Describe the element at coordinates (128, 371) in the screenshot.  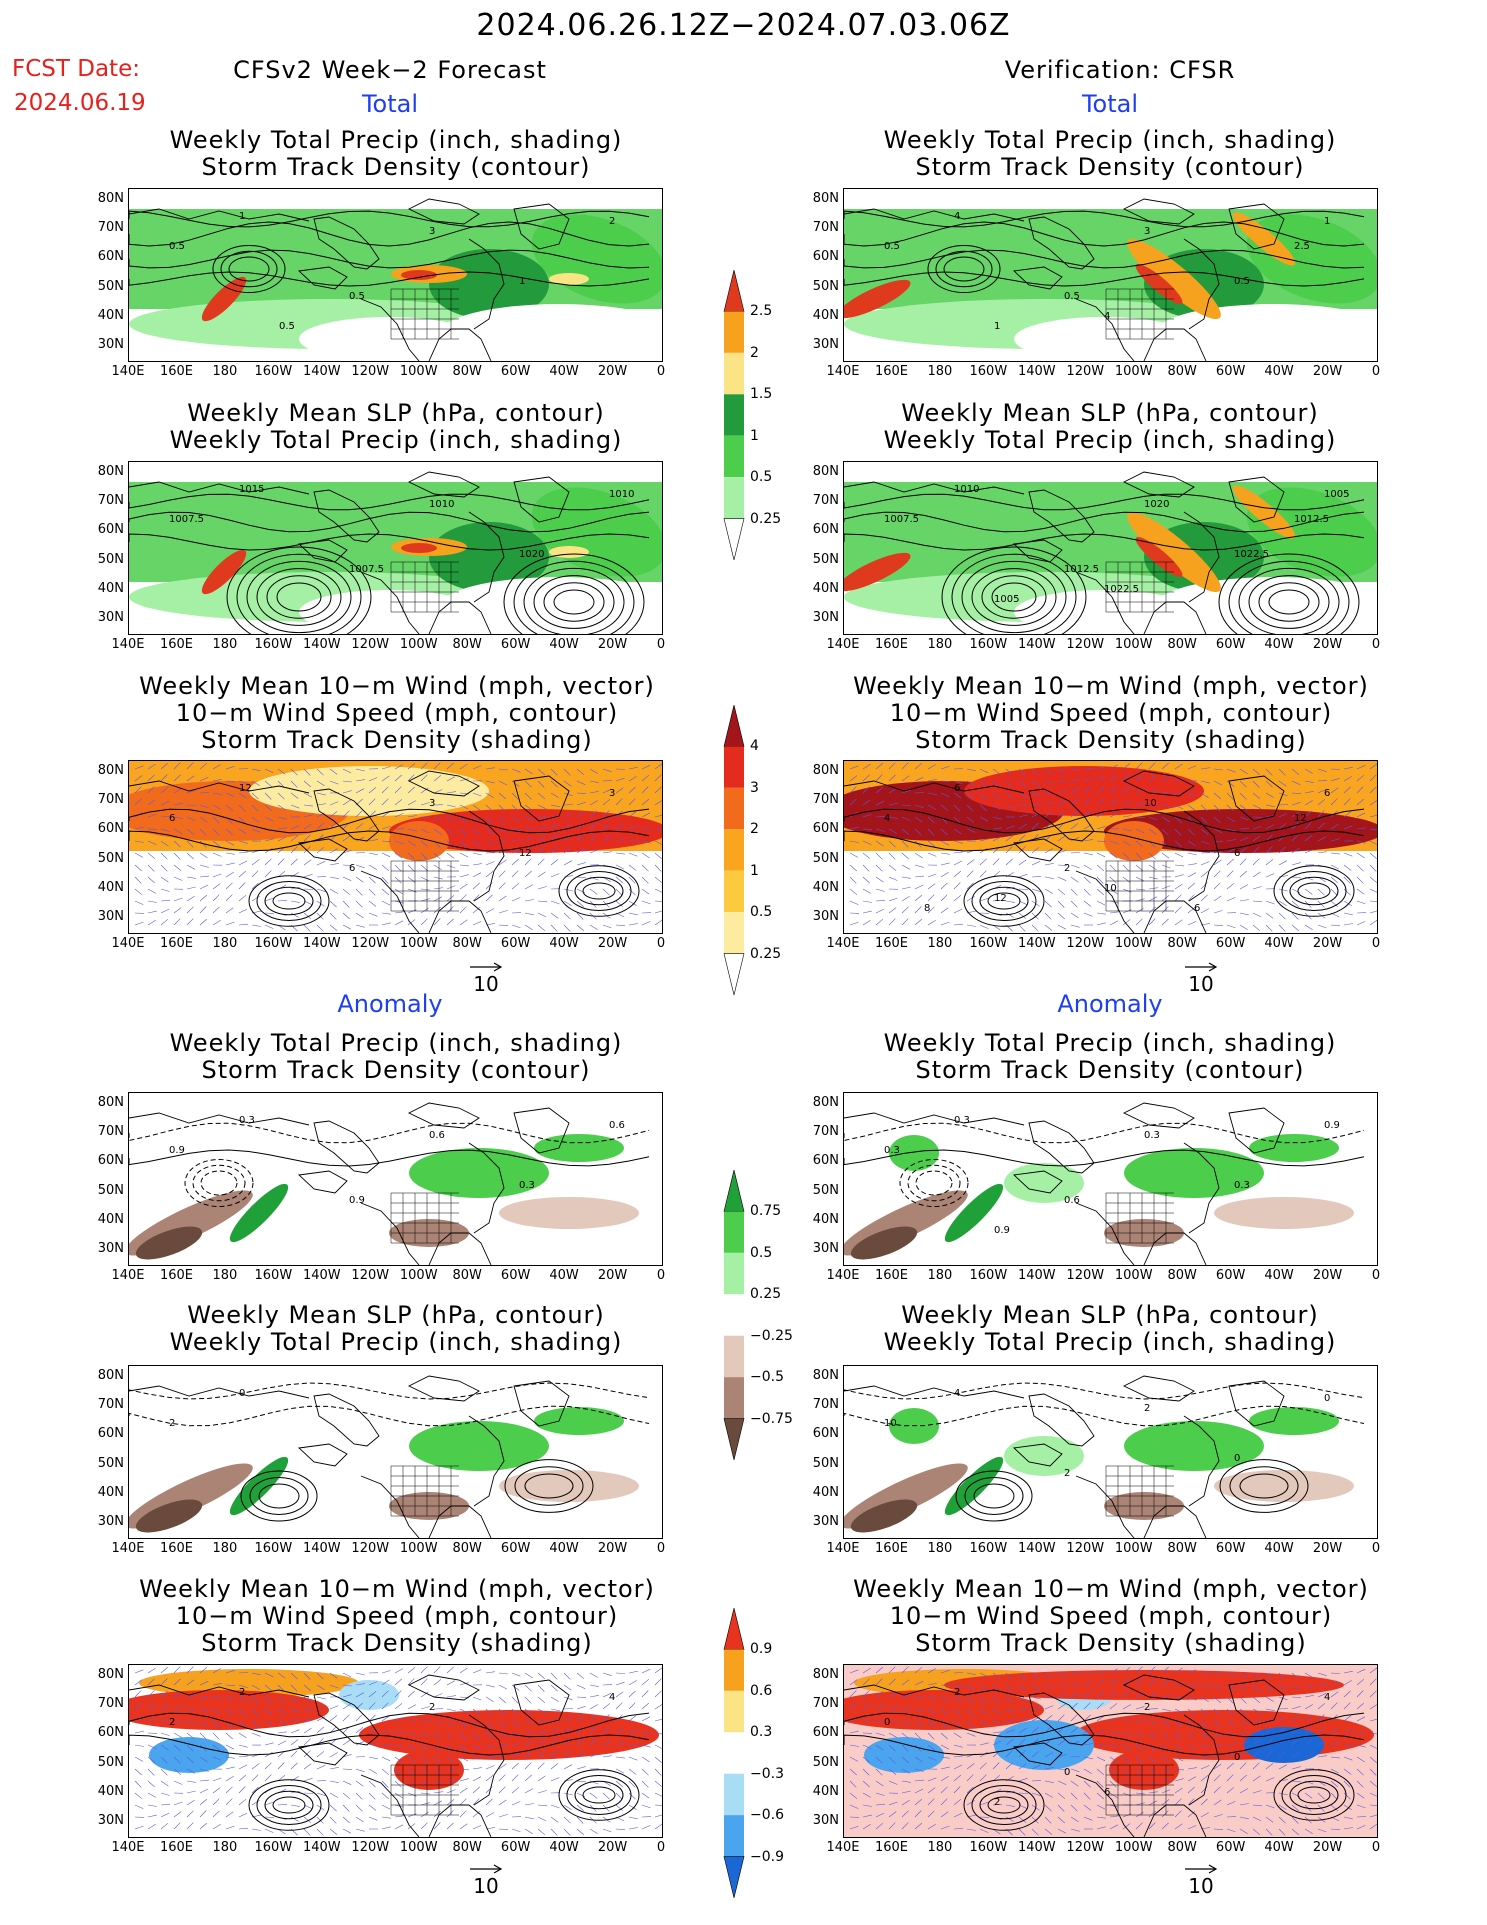
I see `lon-tick-label: 140E` at that location.